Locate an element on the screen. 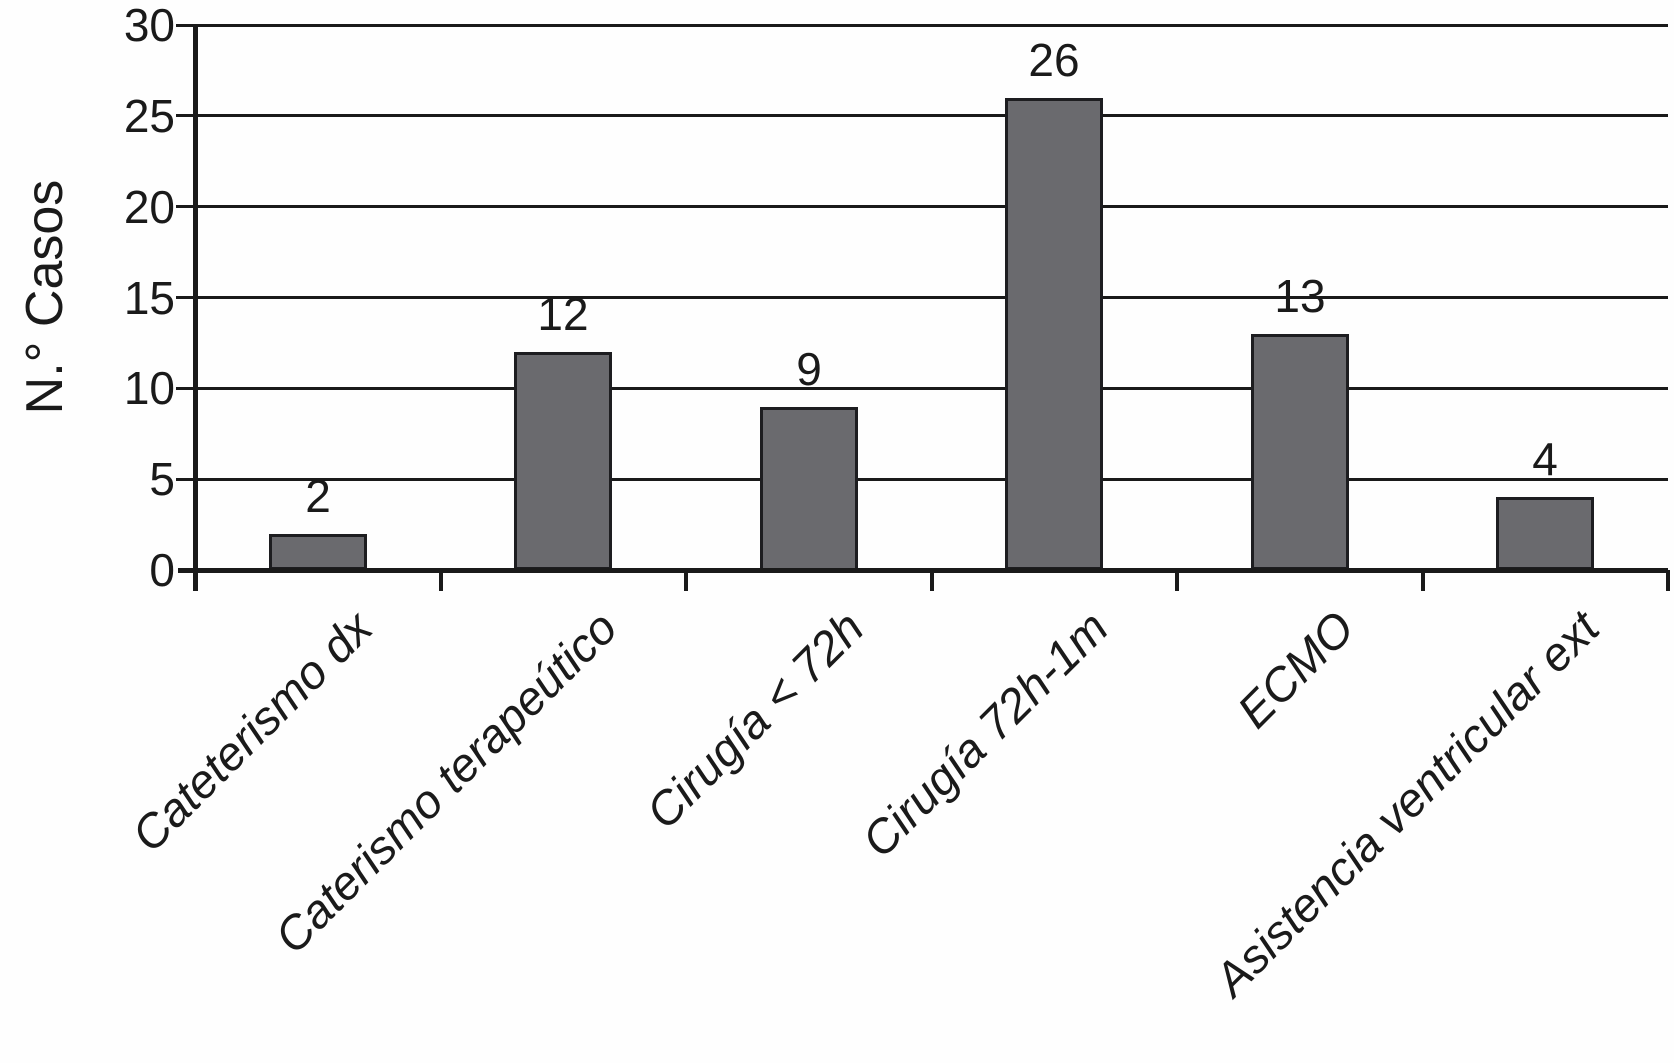 The height and width of the screenshot is (1063, 1674). y-tick-label: 0 is located at coordinates (162, 570).